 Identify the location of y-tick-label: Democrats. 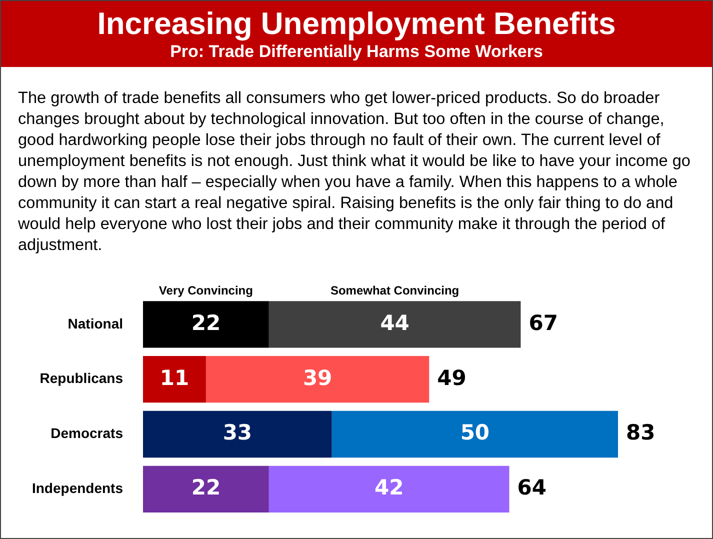
(87, 433).